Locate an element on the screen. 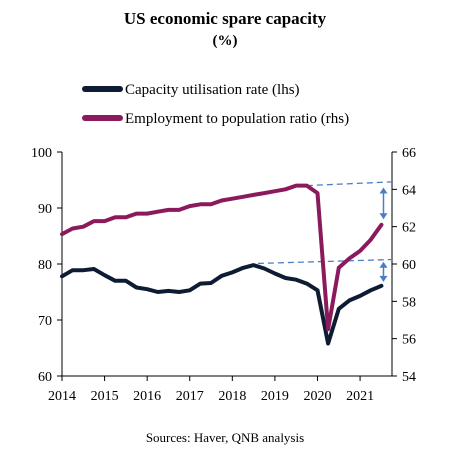 The width and height of the screenshot is (475, 473). x-tick-label: 2015 is located at coordinates (105, 396).